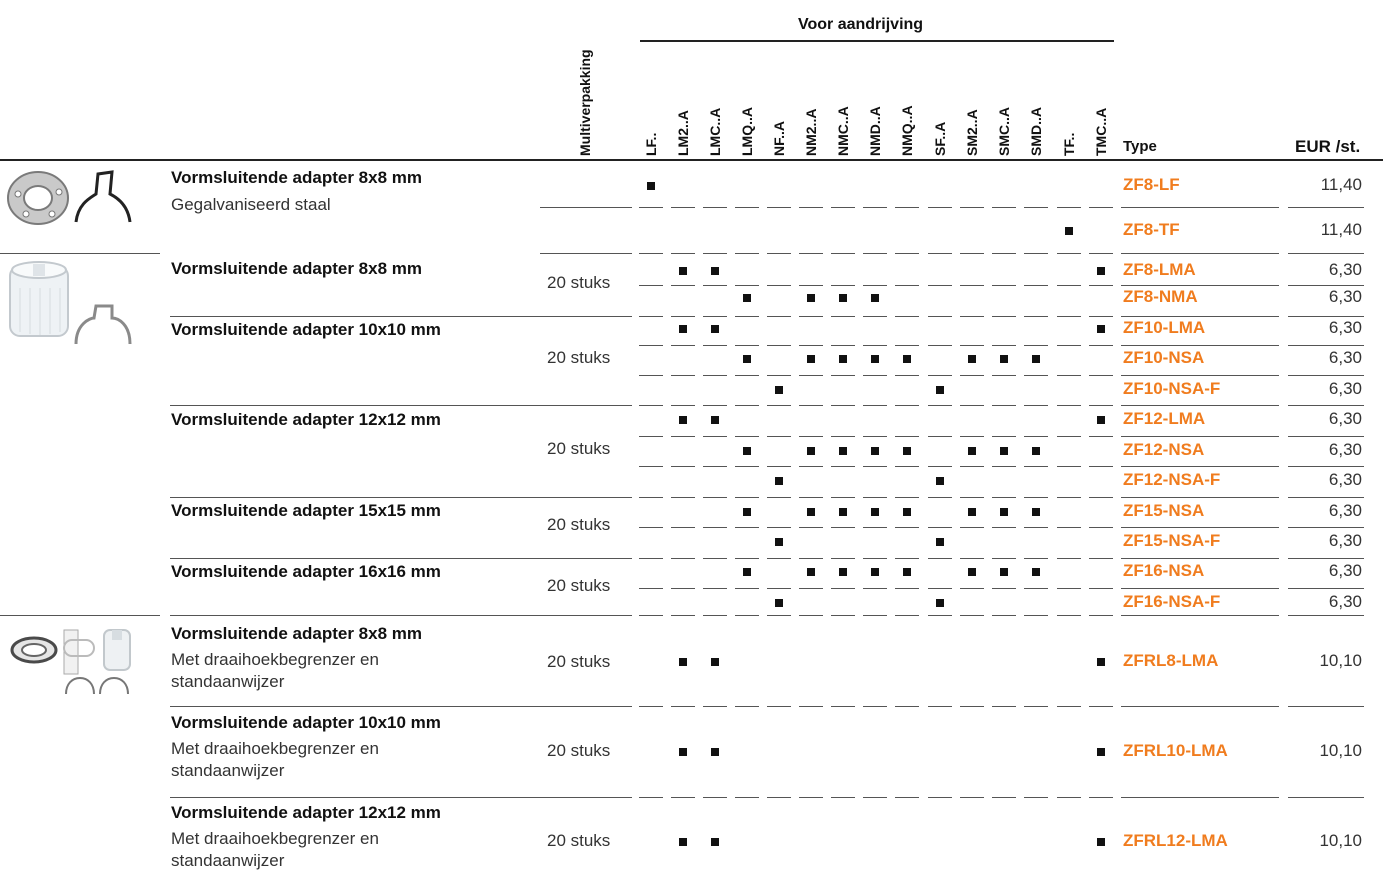 This screenshot has width=1383, height=881. What do you see at coordinates (1151, 229) in the screenshot?
I see `product-type-code: ZF8-TF` at bounding box center [1151, 229].